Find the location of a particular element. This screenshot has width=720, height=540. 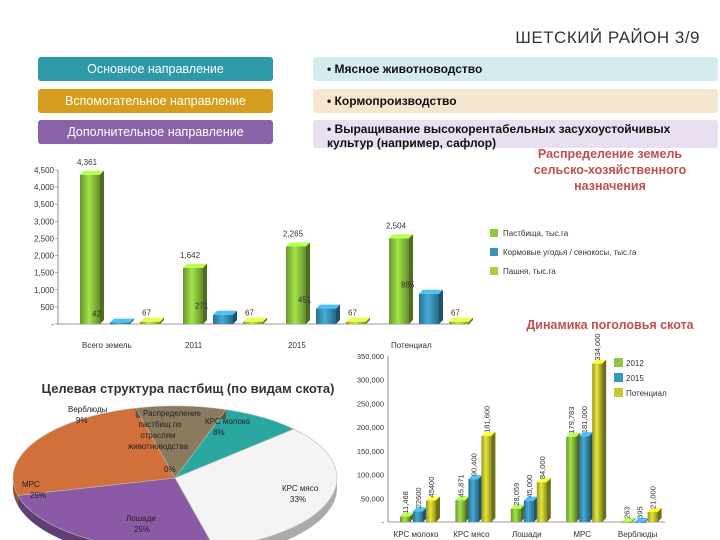

page-title: ШЕТСКИЙ РАЙОН 3/9 is located at coordinates (607, 37).